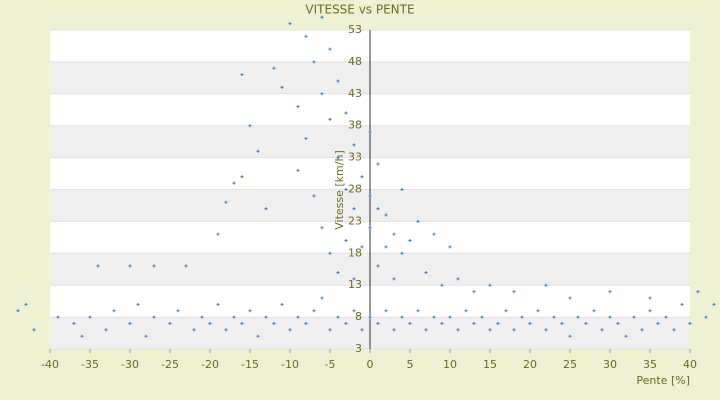  What do you see at coordinates (530, 364) in the screenshot?
I see `x-tick-label: 20` at bounding box center [530, 364].